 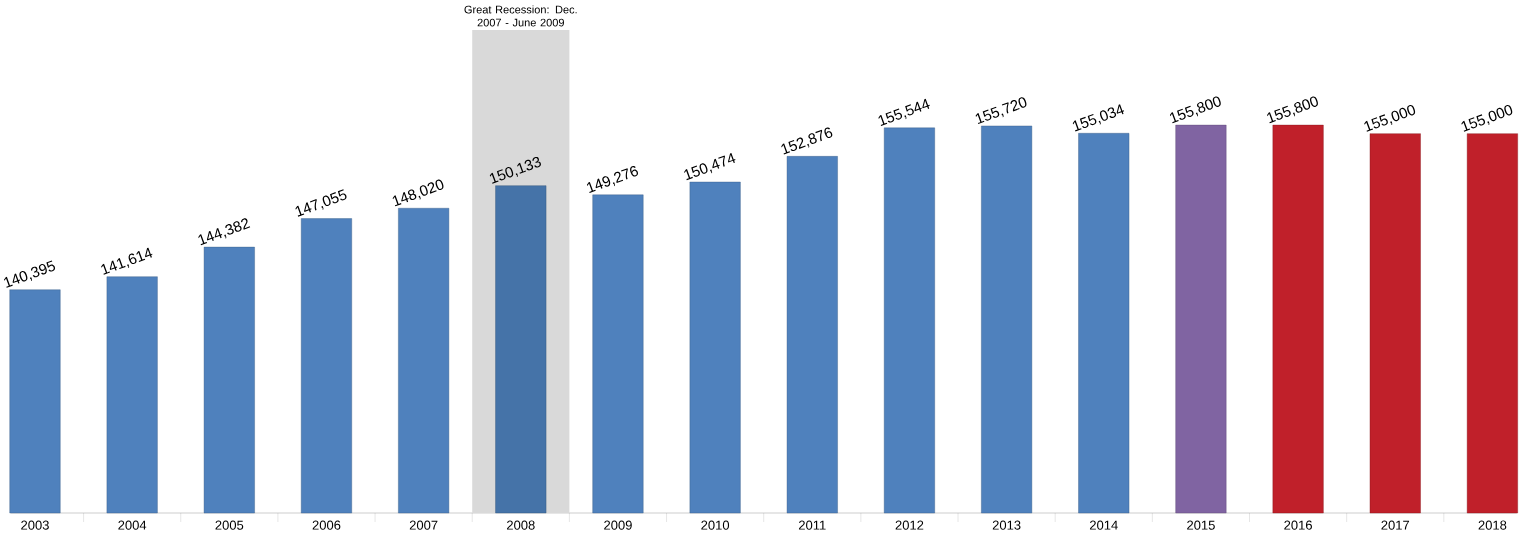 I want to click on x-tick-label: 2013, so click(x=1006, y=525).